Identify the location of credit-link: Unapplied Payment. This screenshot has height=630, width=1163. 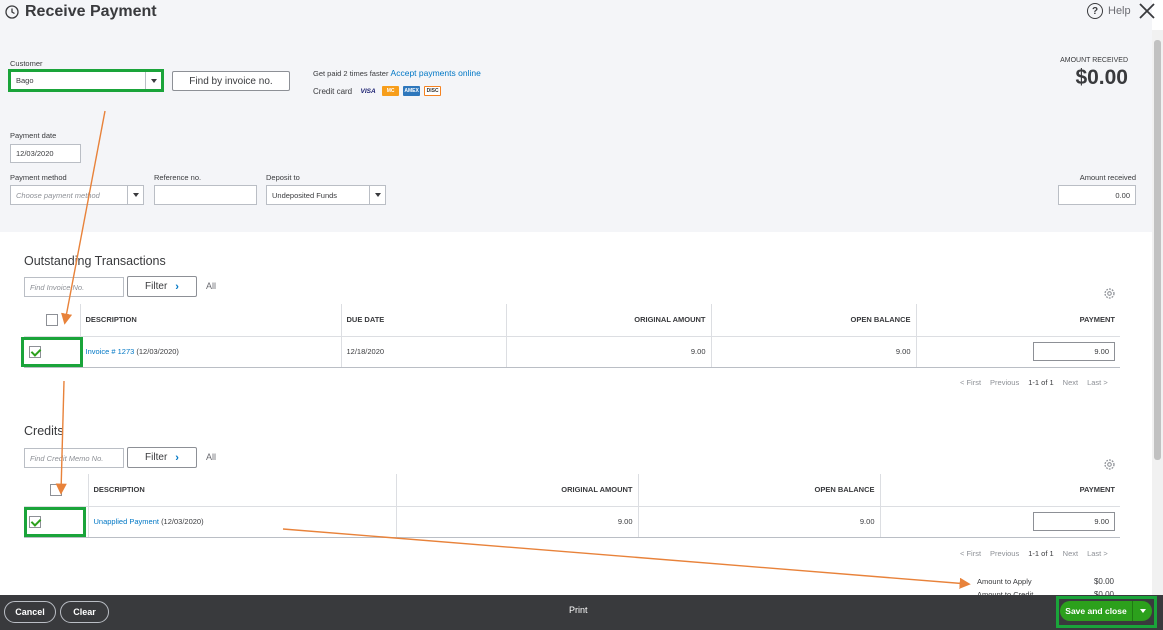
(126, 521).